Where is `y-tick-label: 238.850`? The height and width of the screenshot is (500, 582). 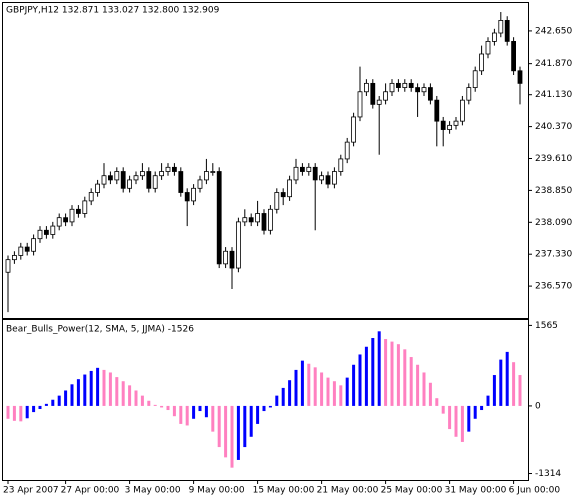
y-tick-label: 238.850 is located at coordinates (553, 191).